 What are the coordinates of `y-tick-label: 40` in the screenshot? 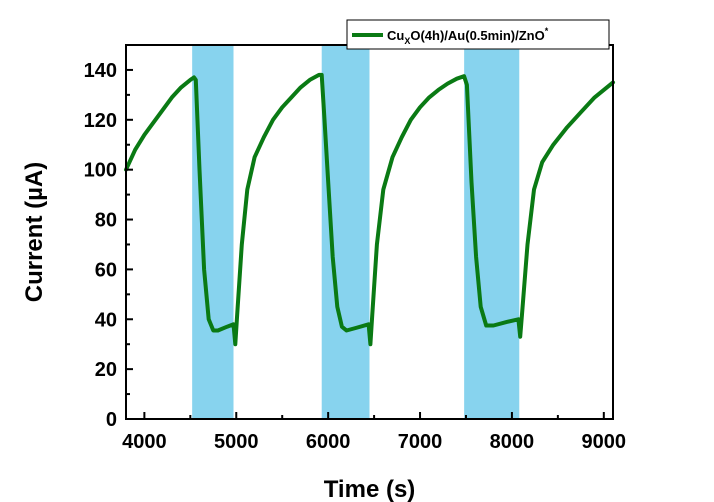 It's located at (106, 320).